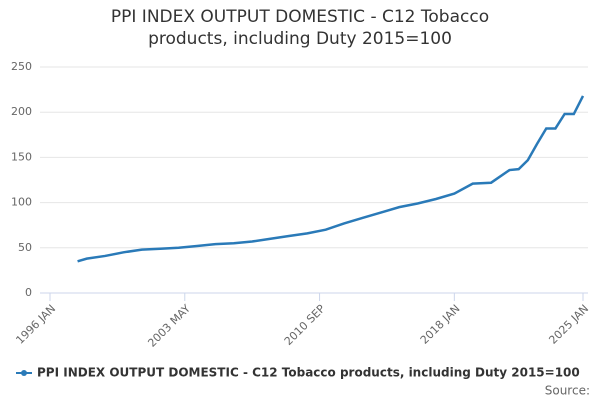 The image size is (600, 400). I want to click on source: Source:, so click(567, 391).